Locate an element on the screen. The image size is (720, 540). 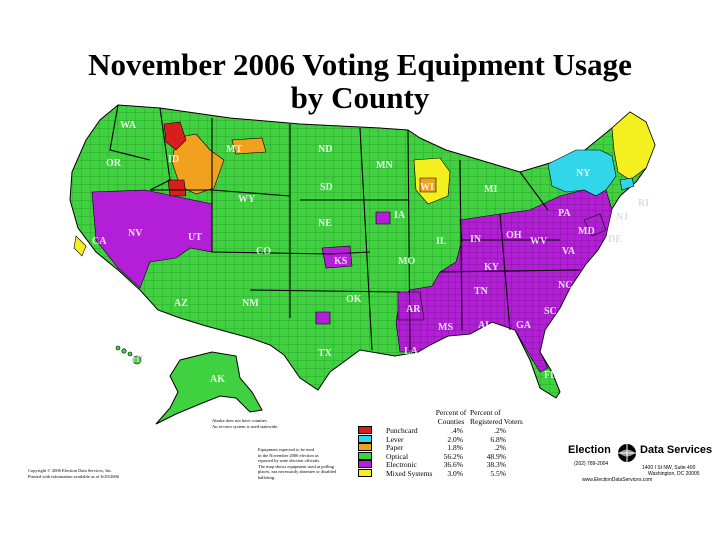
state-label: IN is located at coordinates (476, 239).